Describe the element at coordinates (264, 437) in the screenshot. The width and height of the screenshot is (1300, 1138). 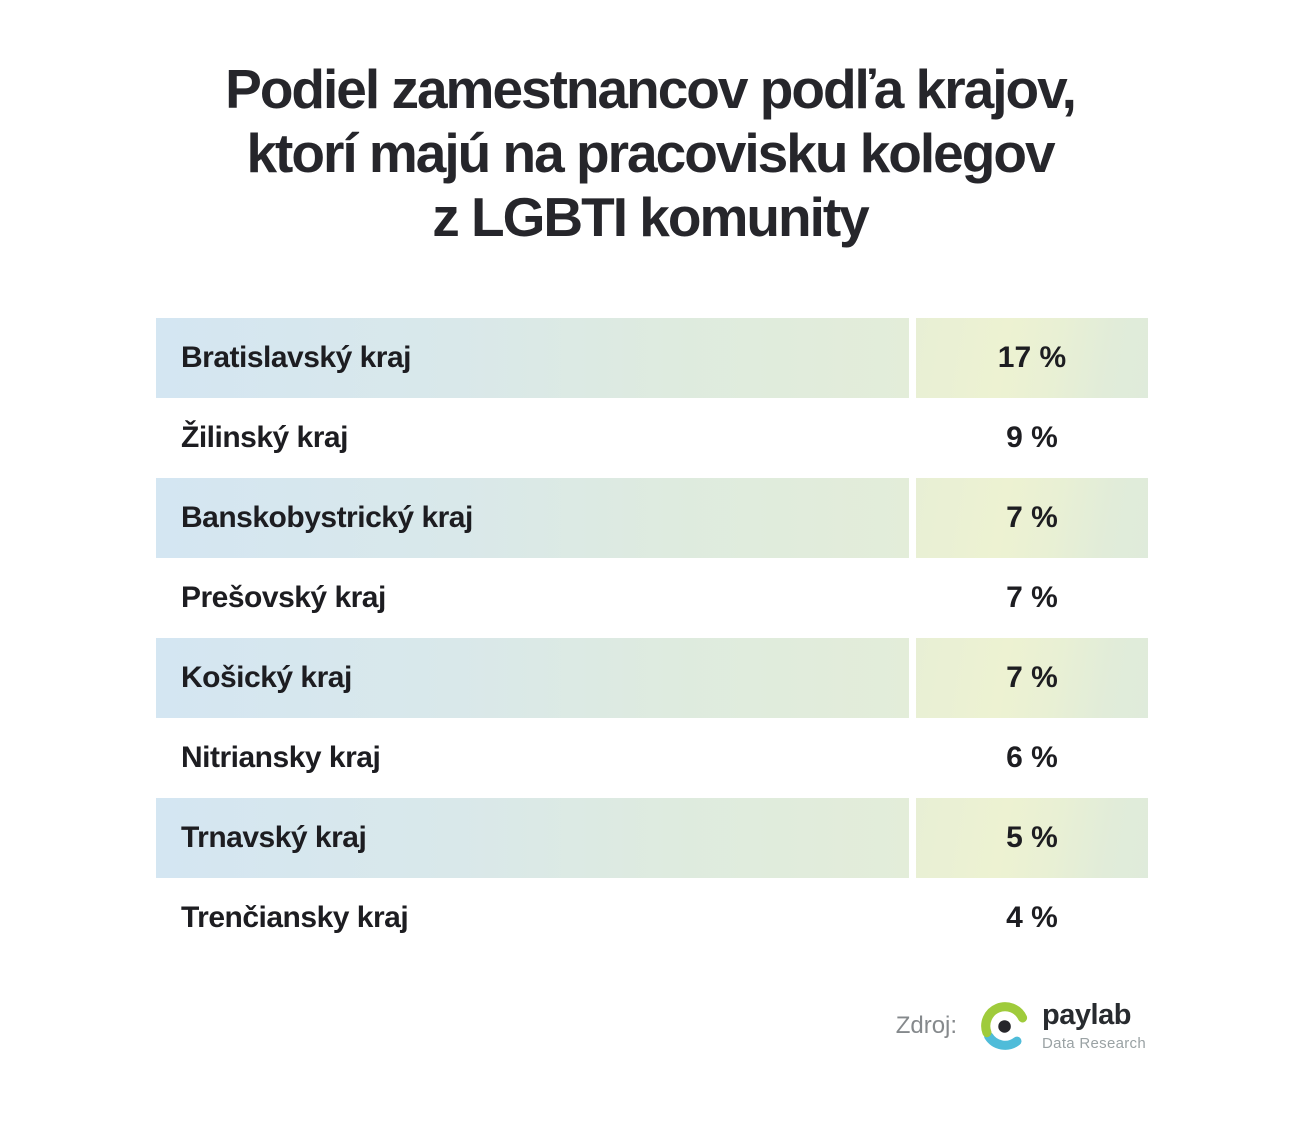
I see `region-label: Žilinský kraj` at that location.